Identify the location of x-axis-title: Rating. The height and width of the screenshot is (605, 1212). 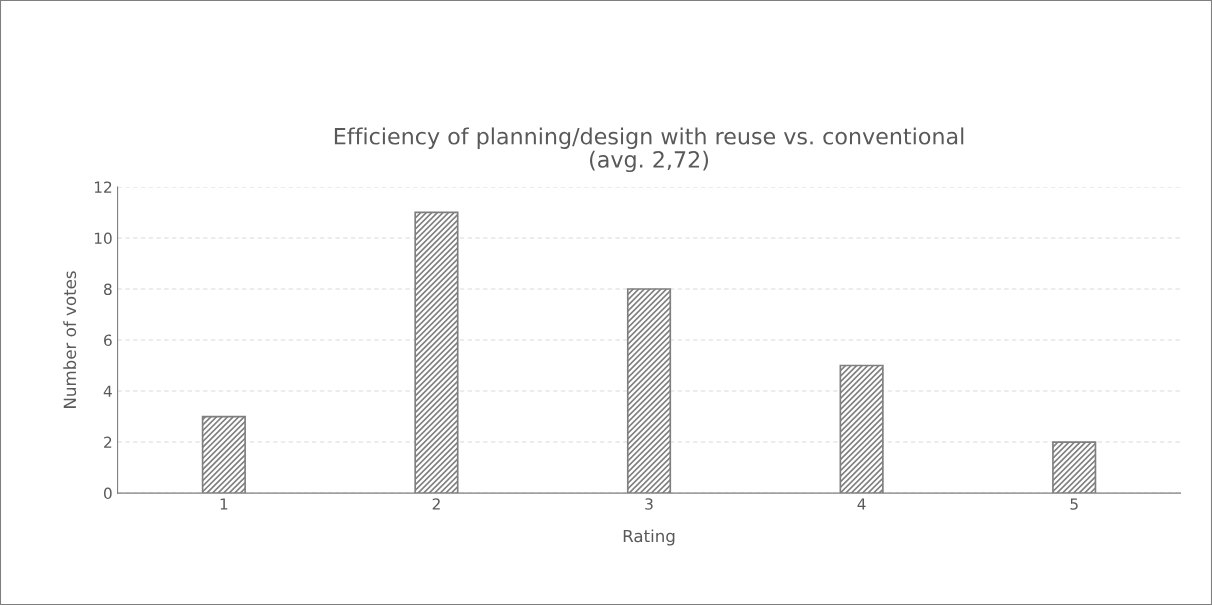
(649, 537).